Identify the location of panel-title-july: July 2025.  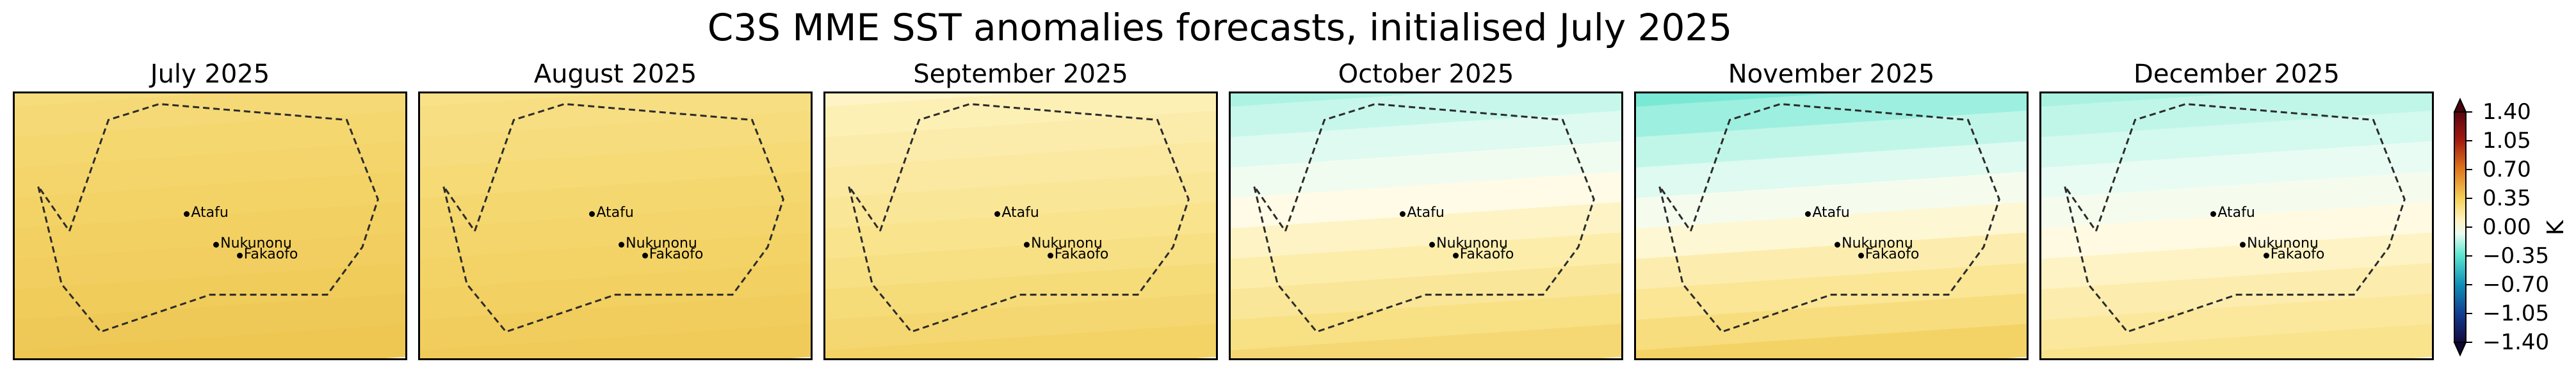
(210, 74).